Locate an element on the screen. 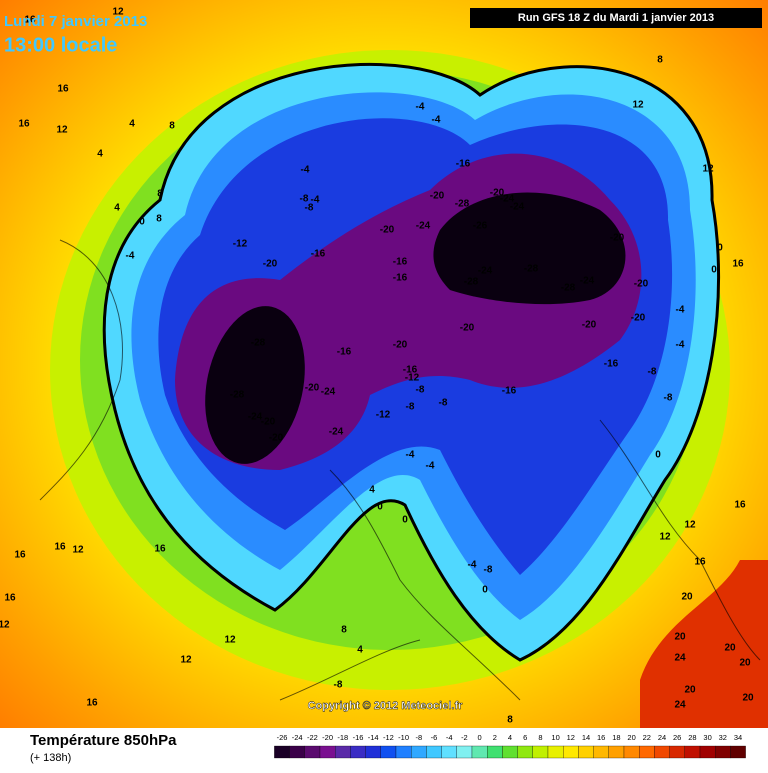  scale-label: 26 is located at coordinates (677, 737).